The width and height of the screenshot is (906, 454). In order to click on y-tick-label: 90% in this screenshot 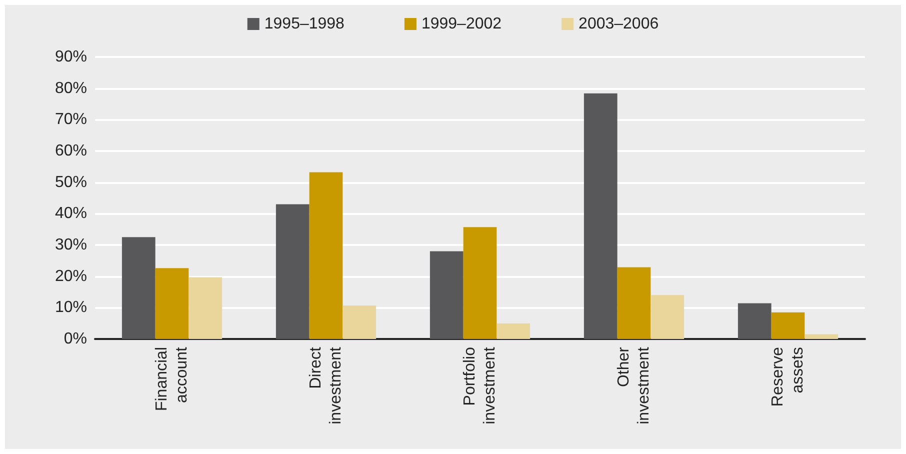, I will do `click(70, 57)`.